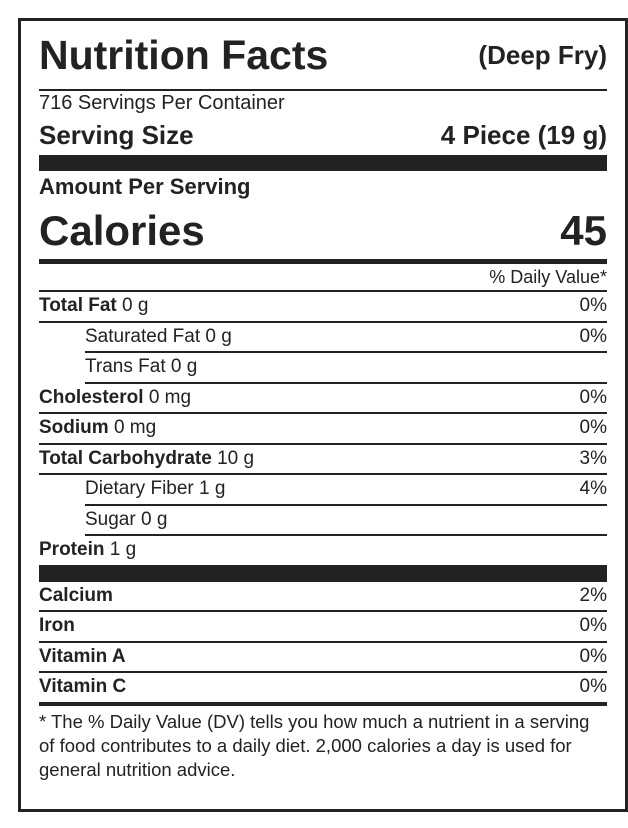 Image resolution: width=628 pixels, height=828 pixels. I want to click on nutrient-row: Trans Fat 0 g, so click(346, 368).